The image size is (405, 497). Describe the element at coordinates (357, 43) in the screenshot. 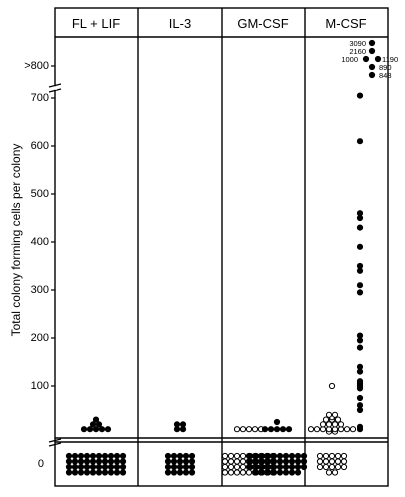

I see `outlier-label: 3090` at that location.